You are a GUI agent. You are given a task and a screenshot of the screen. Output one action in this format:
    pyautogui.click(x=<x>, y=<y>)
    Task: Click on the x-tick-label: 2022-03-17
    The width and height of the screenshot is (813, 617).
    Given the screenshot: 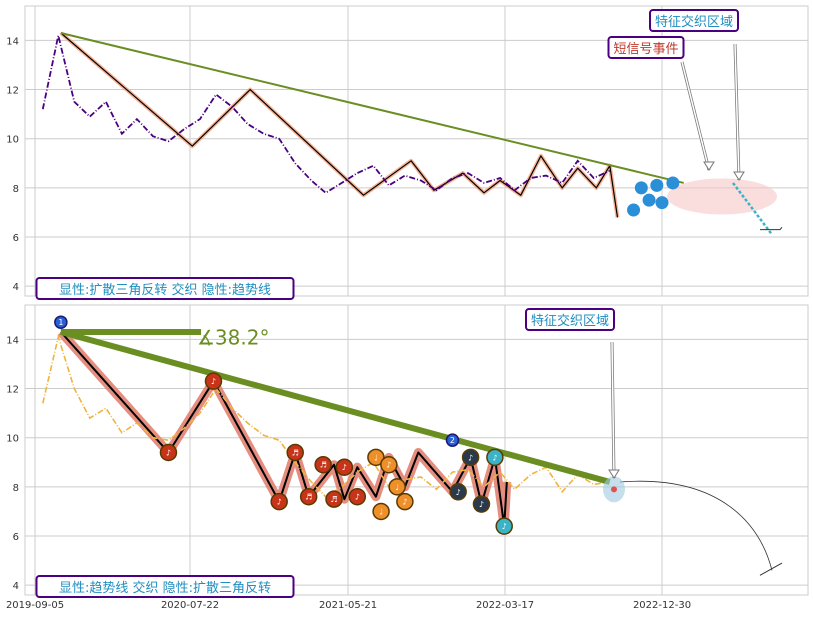 What is the action you would take?
    pyautogui.click(x=505, y=605)
    